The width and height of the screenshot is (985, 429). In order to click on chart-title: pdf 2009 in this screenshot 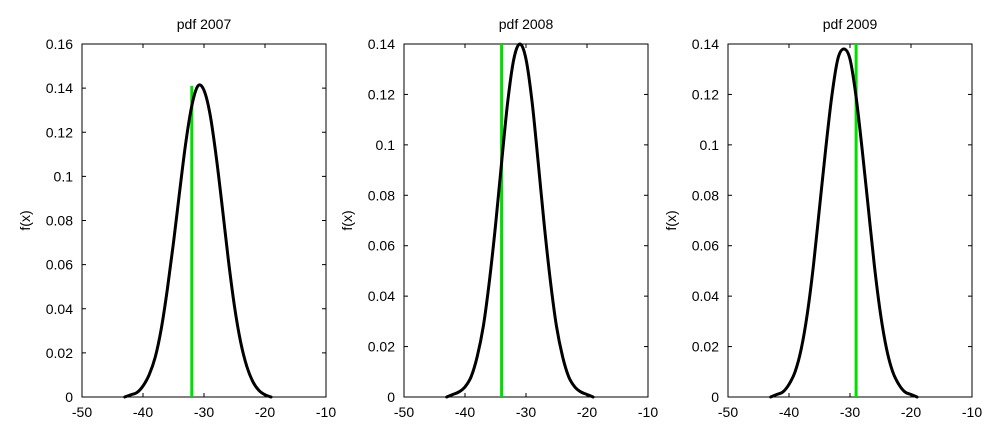, I will do `click(850, 24)`.